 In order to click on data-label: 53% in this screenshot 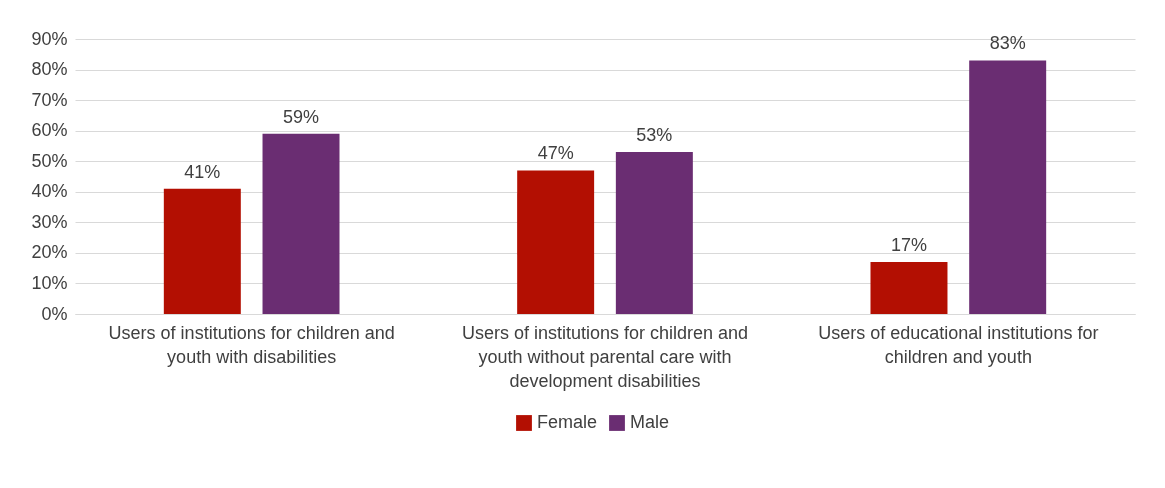, I will do `click(654, 135)`.